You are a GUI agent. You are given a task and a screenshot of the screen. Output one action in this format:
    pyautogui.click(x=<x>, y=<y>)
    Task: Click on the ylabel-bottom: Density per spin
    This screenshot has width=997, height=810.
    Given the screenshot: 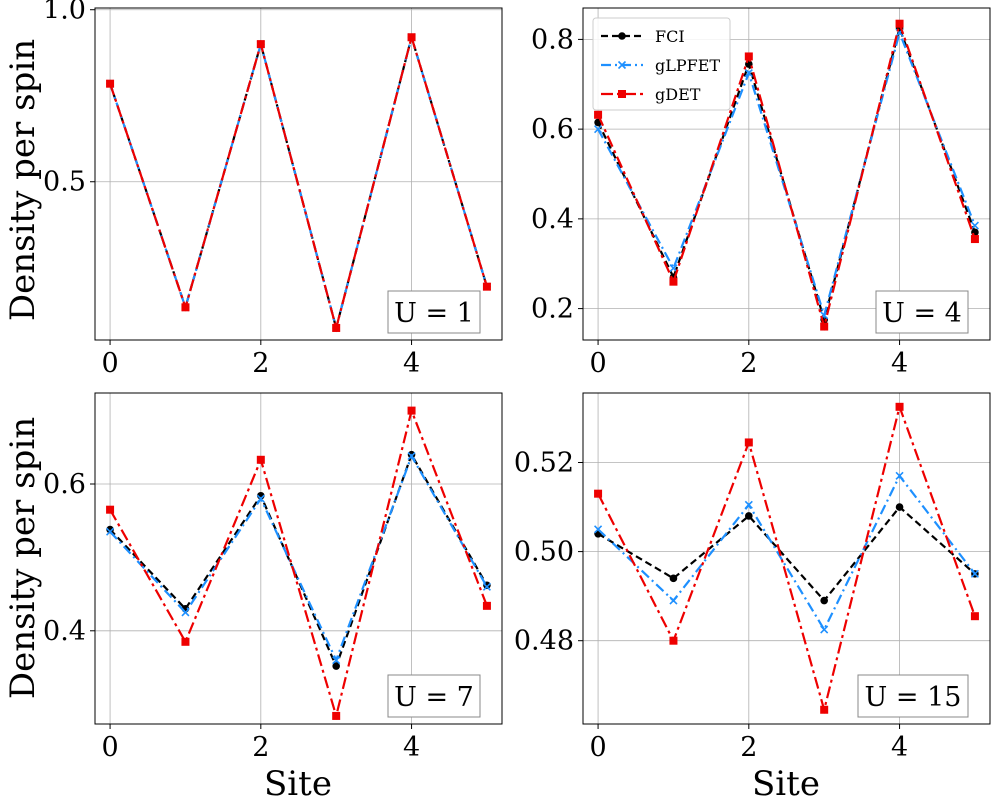 What is the action you would take?
    pyautogui.click(x=23, y=558)
    